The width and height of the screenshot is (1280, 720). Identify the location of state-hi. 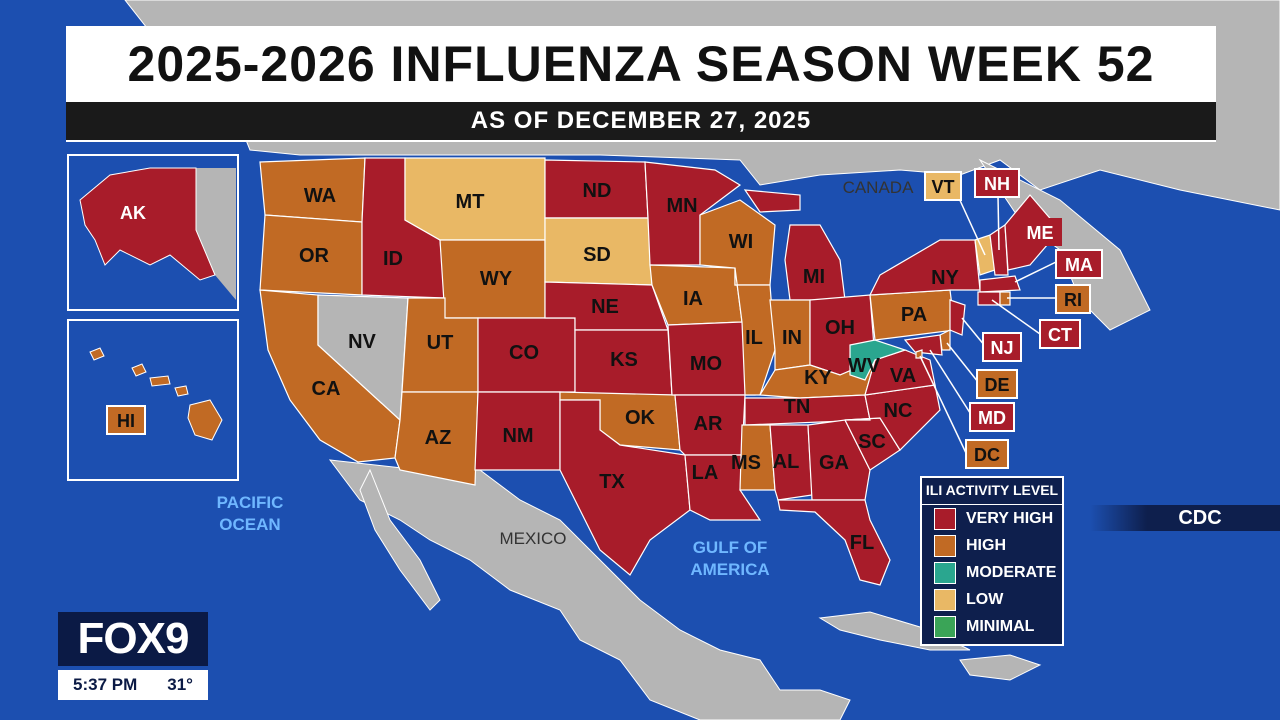
(156, 394).